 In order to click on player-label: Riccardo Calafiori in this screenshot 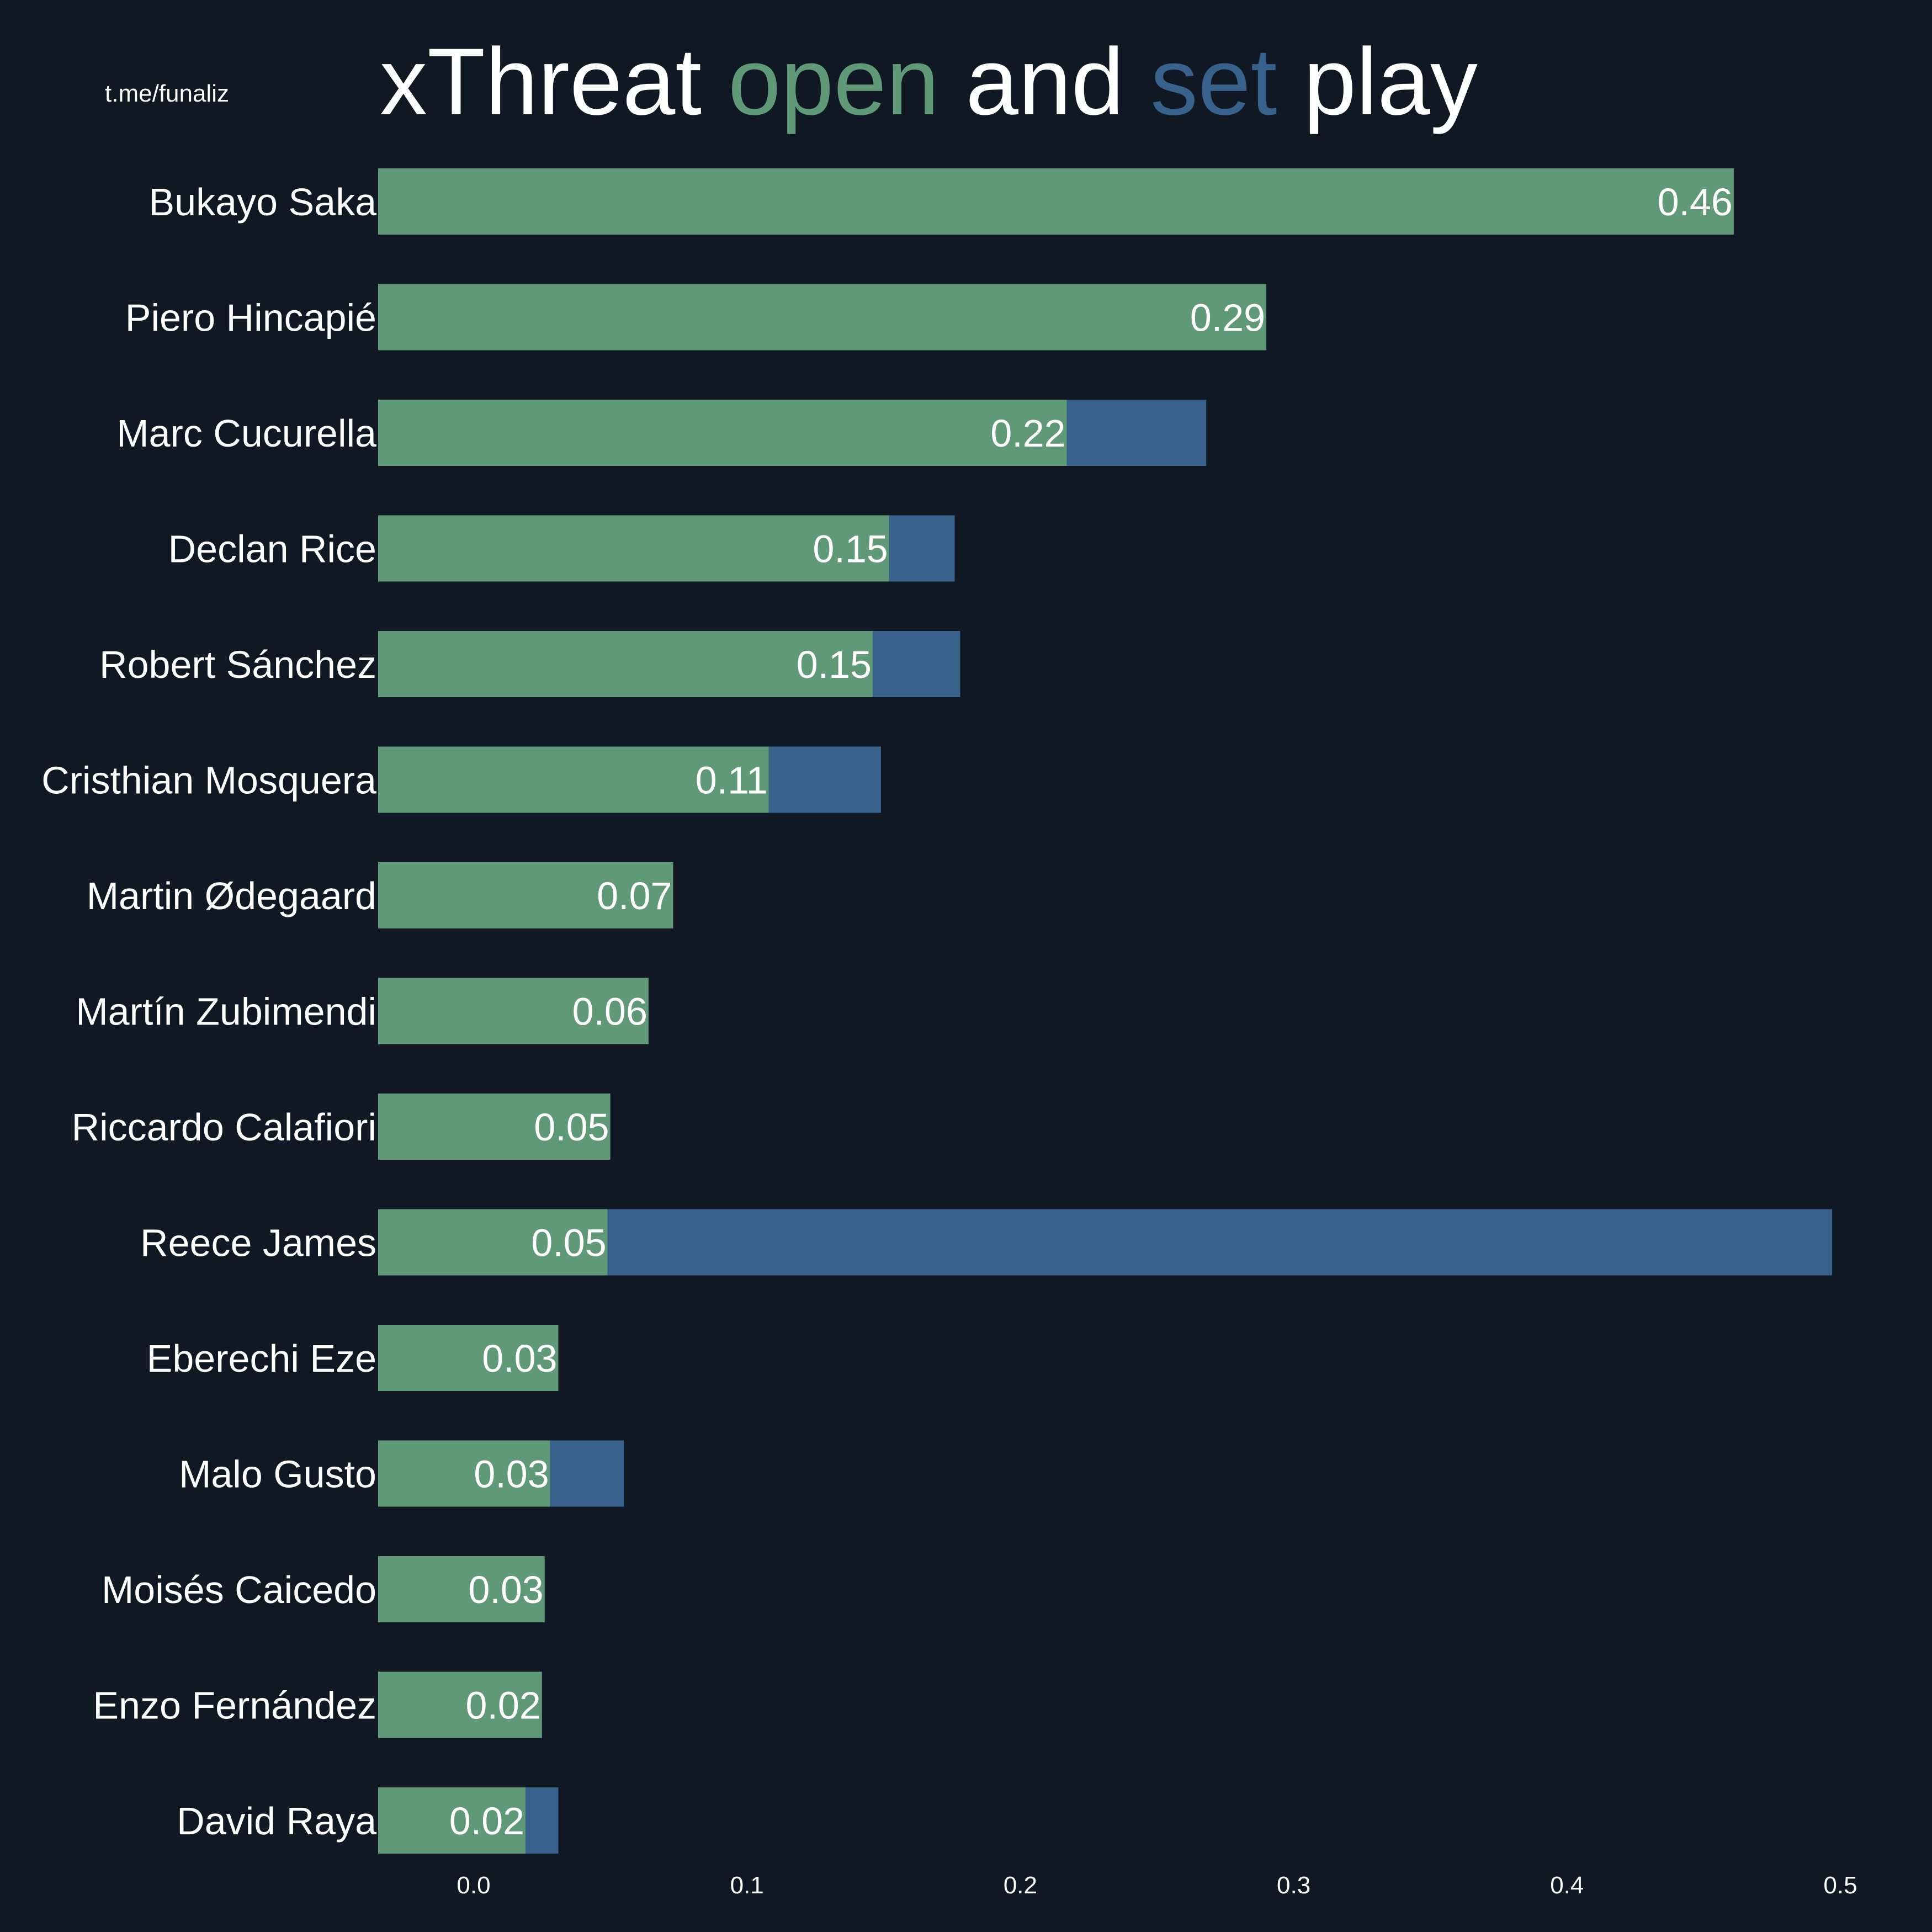, I will do `click(224, 1128)`.